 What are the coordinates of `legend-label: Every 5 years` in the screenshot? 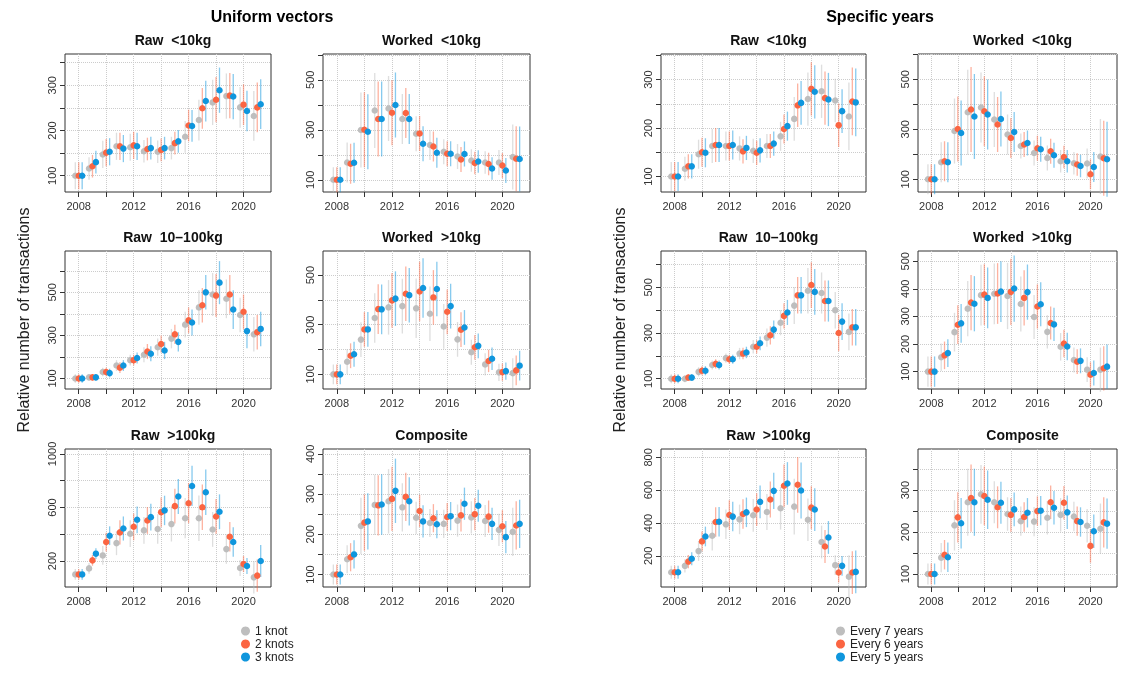 It's located at (887, 657).